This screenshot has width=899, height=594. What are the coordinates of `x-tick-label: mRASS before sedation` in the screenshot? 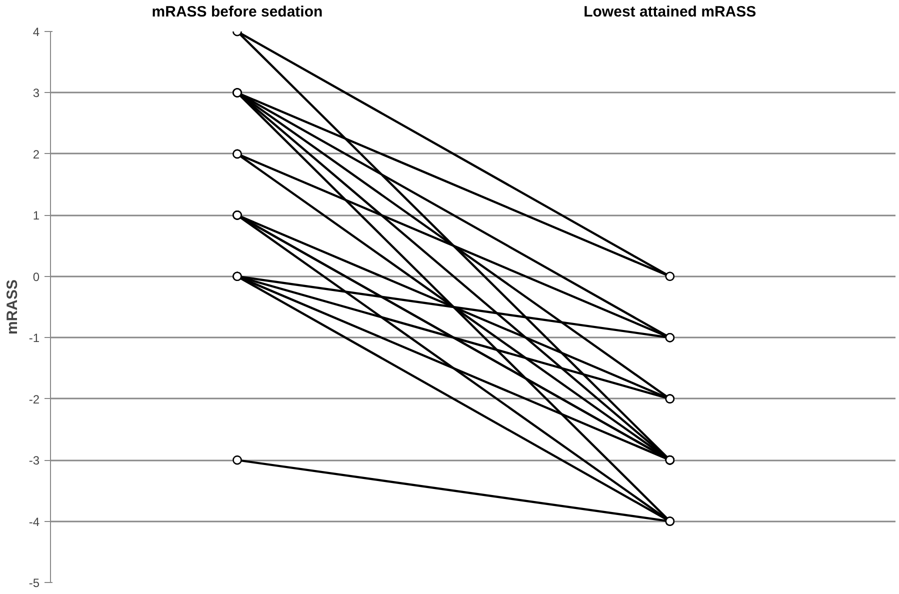 It's located at (237, 12).